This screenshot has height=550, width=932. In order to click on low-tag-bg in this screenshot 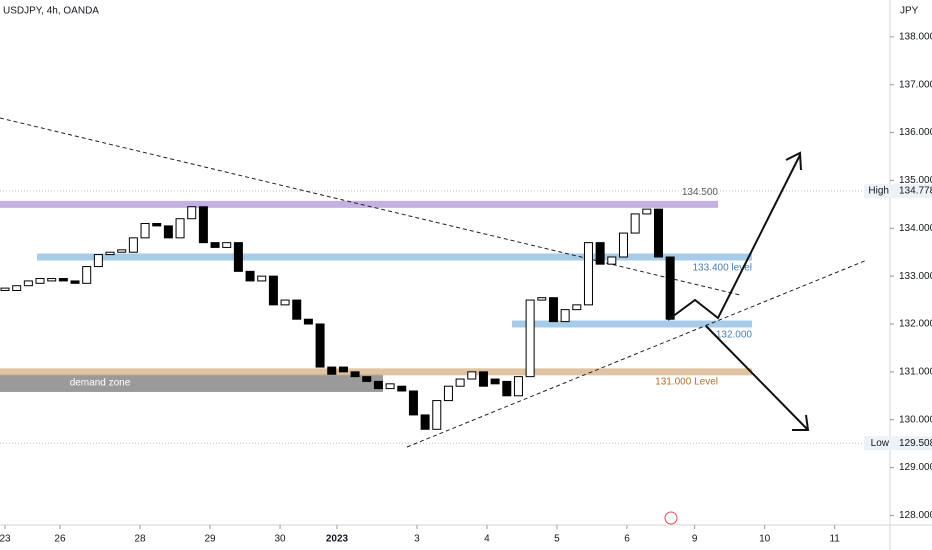, I will do `click(898, 443)`.